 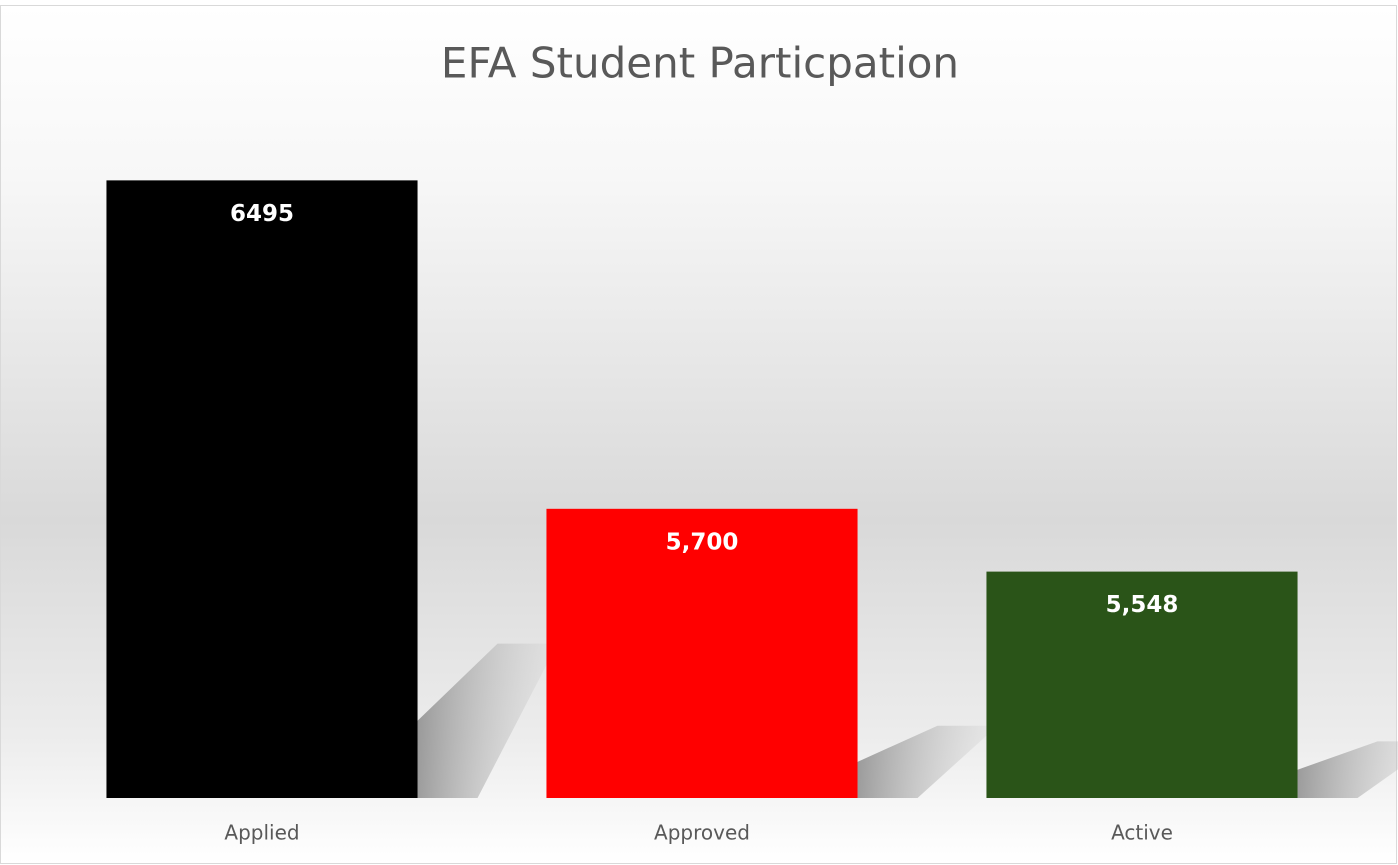 I want to click on data-label: 6495, so click(x=262, y=214).